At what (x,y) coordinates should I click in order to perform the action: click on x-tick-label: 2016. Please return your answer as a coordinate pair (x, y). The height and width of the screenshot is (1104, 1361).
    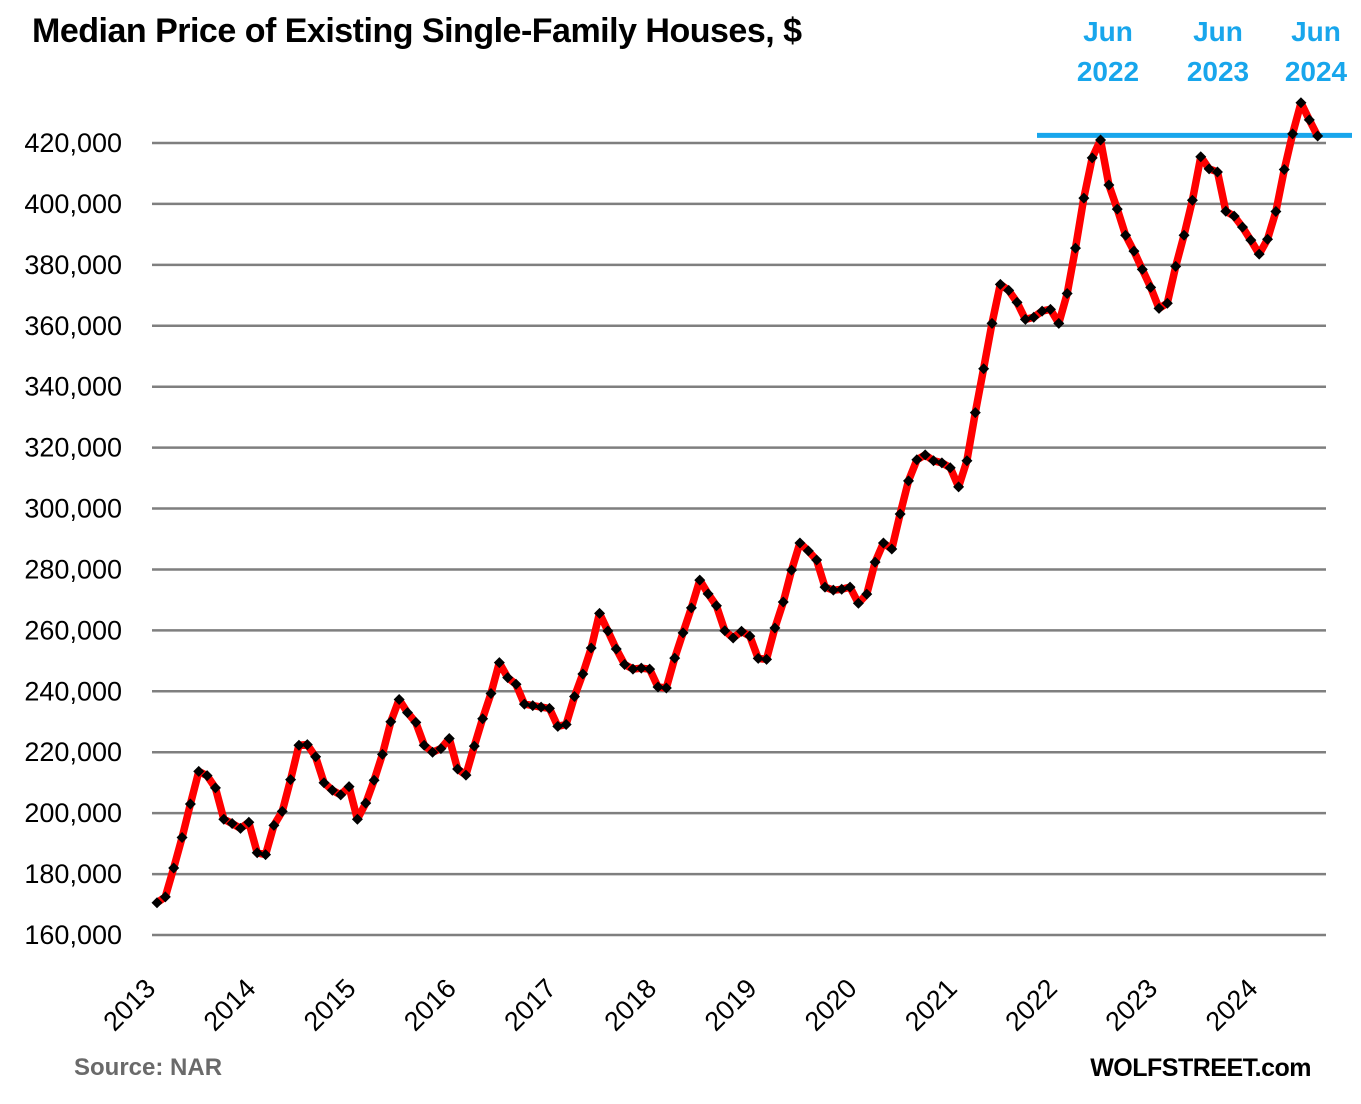
    Looking at the image, I should click on (430, 1005).